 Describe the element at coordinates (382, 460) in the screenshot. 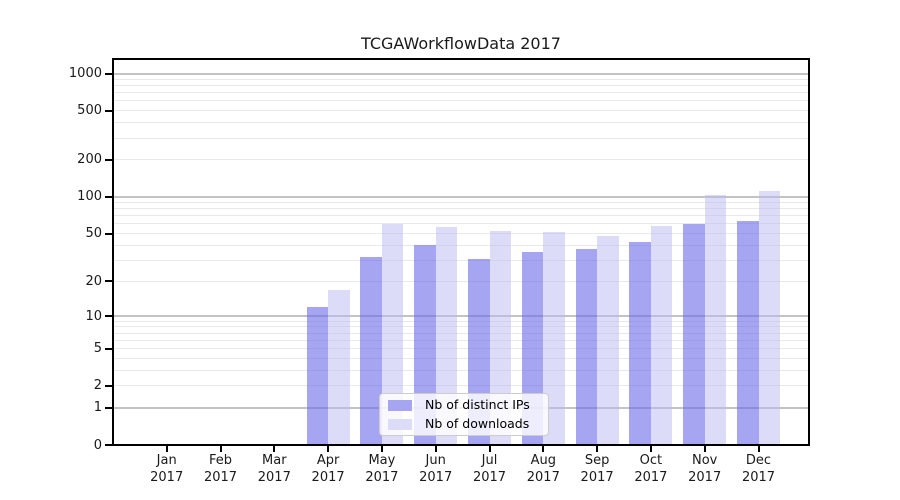

I see `x-tick-month: May` at that location.